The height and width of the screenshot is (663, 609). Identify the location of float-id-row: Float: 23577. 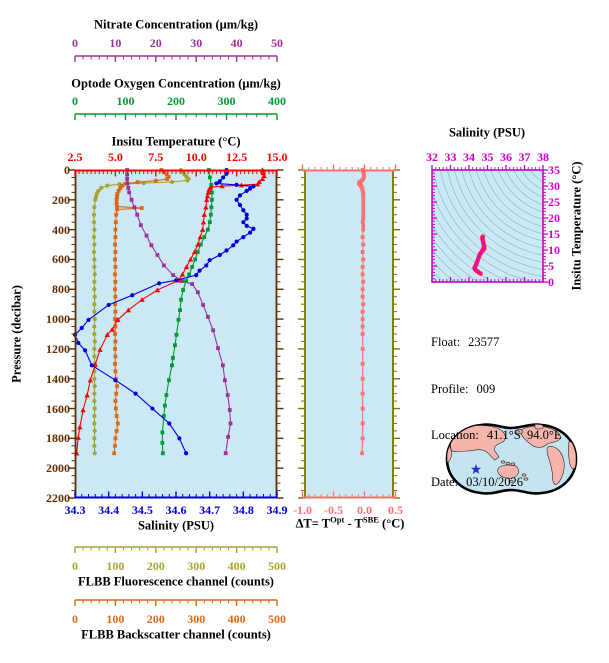
(496, 343).